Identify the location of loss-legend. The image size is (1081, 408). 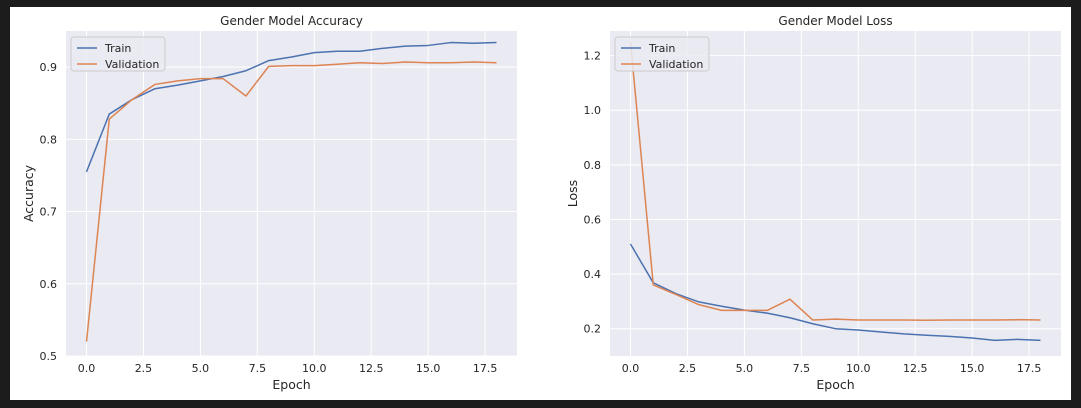
(662, 54).